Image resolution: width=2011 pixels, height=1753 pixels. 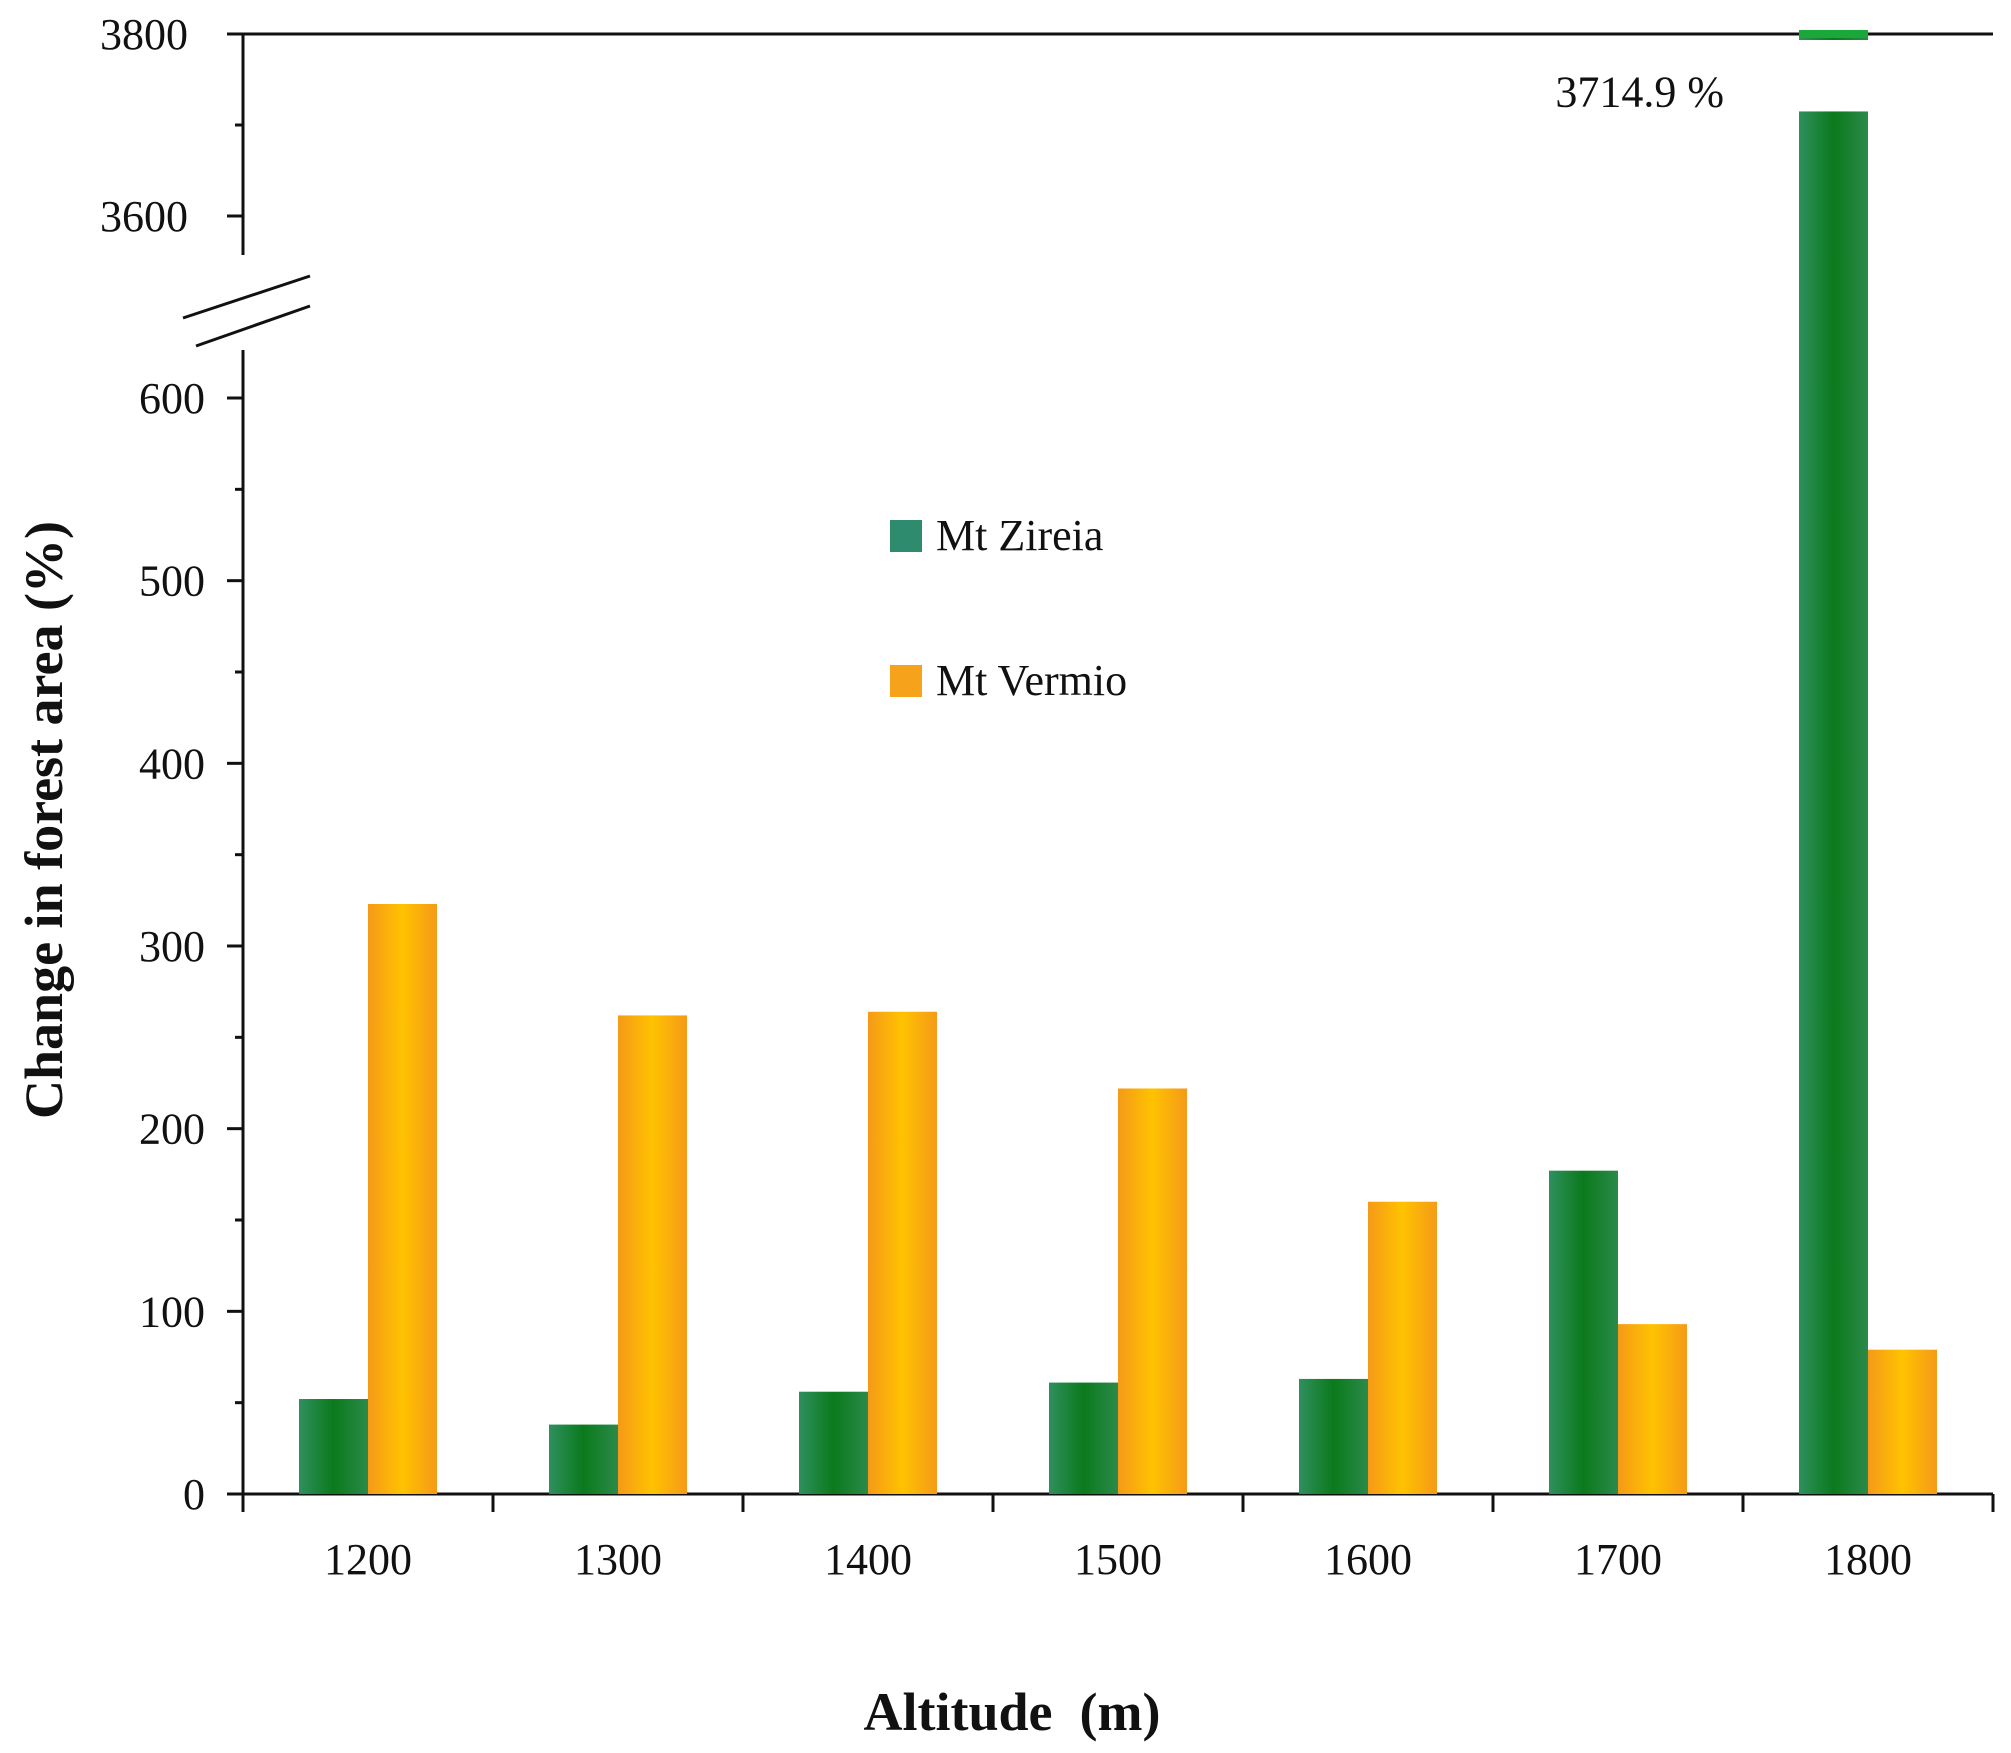 I want to click on y-tick-label: 600, so click(x=172, y=398).